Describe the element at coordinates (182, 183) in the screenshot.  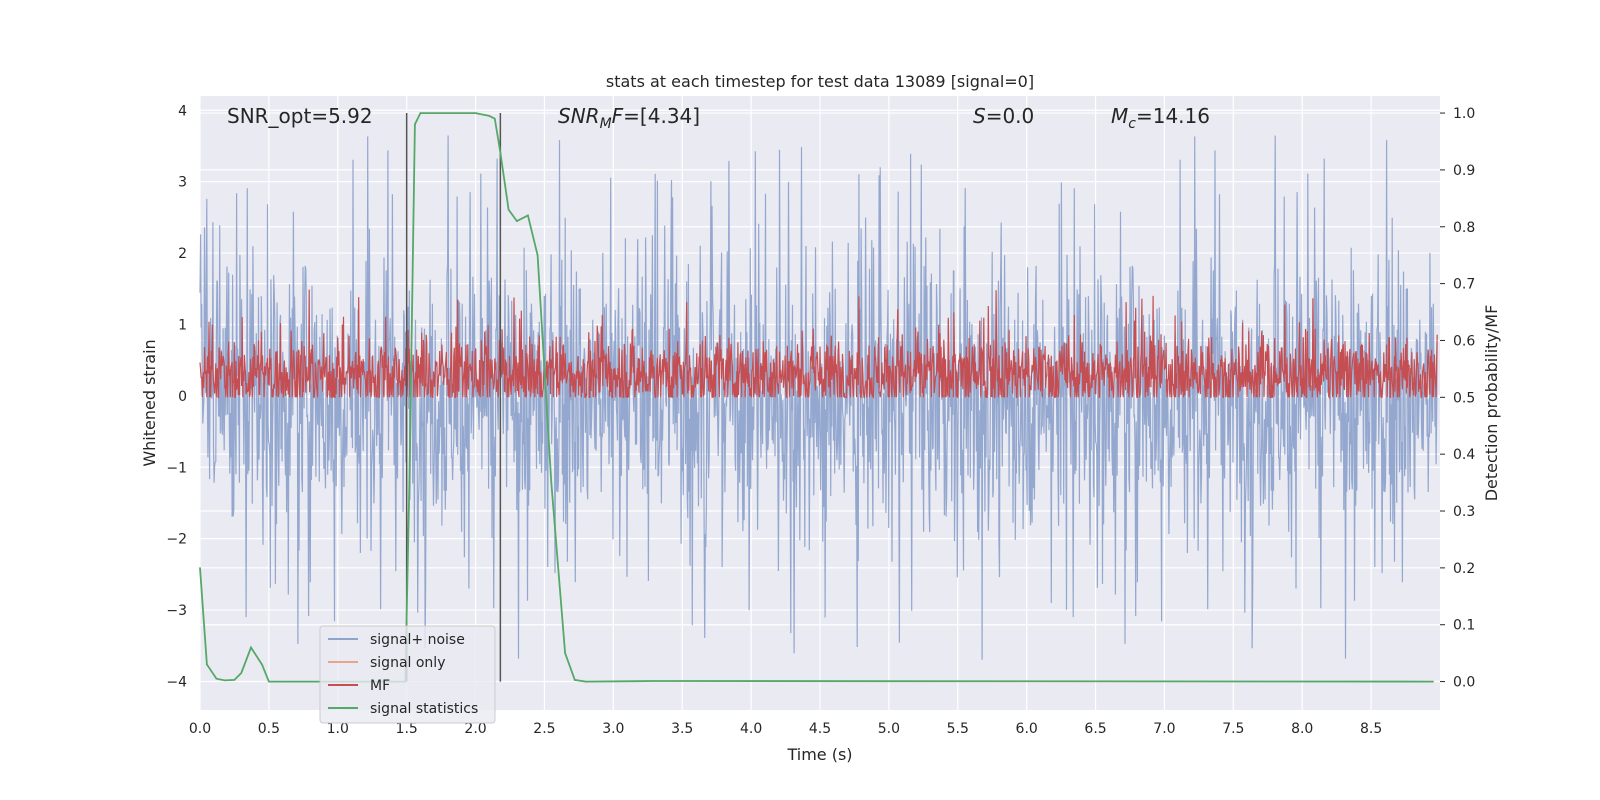
I see `y-tick-label-left: 3` at that location.